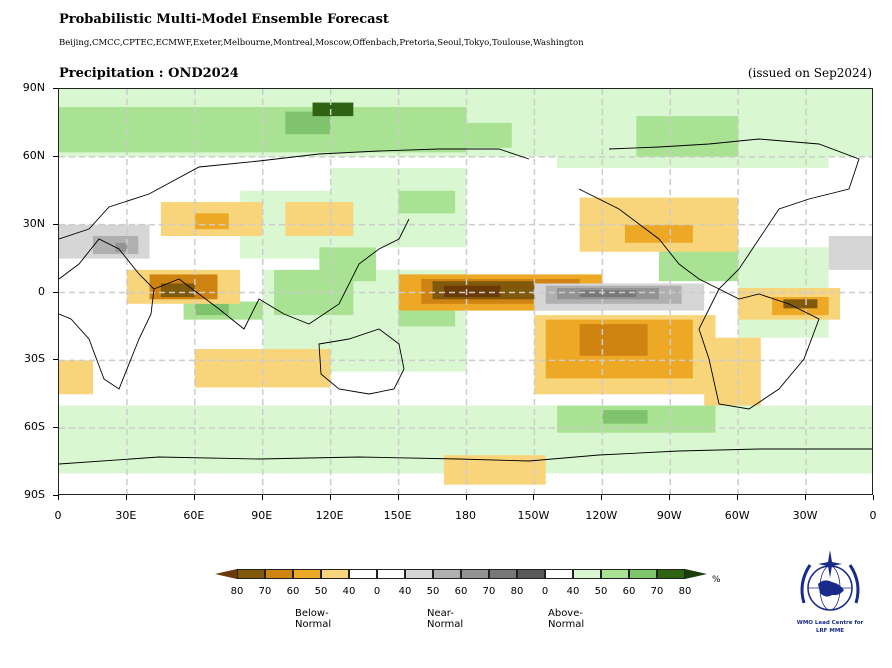 This screenshot has height=668, width=892. Describe the element at coordinates (669, 515) in the screenshot. I see `lon-tick-label: 90W` at that location.